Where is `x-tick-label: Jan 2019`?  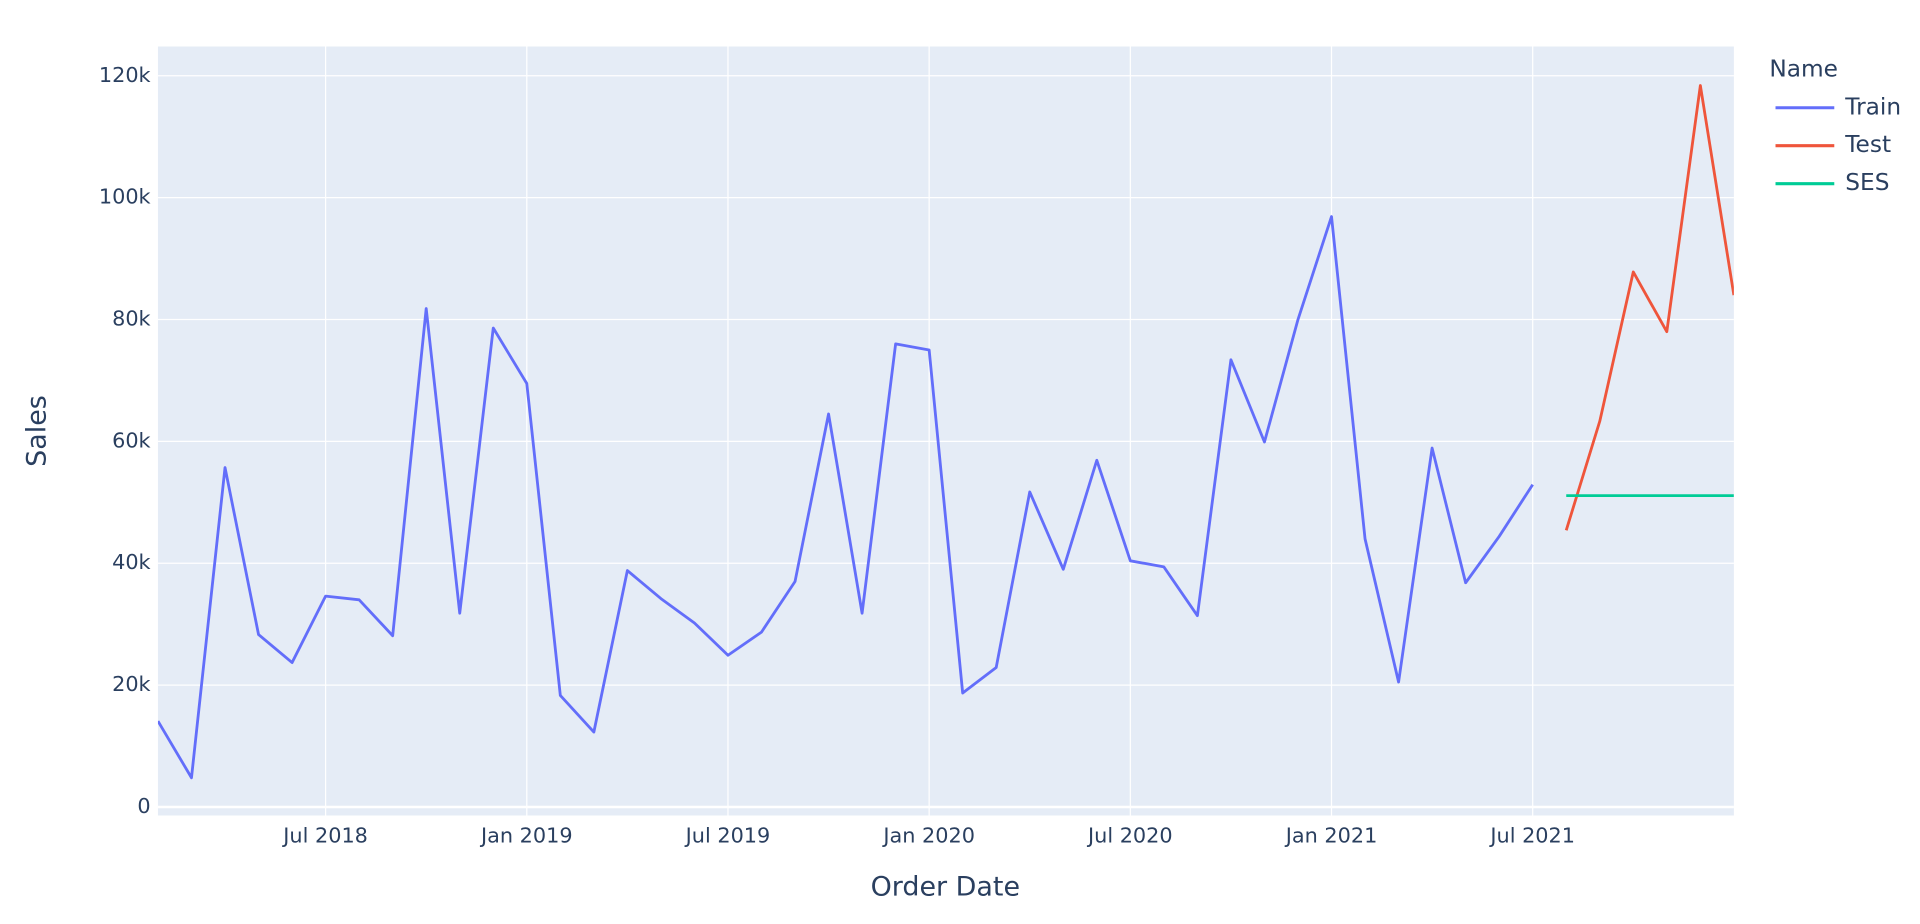
x-tick-label: Jan 2019 is located at coordinates (526, 835).